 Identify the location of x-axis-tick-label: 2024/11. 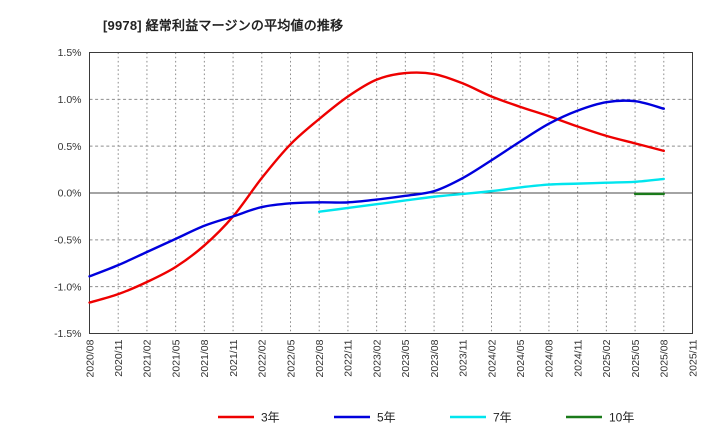
(578, 357).